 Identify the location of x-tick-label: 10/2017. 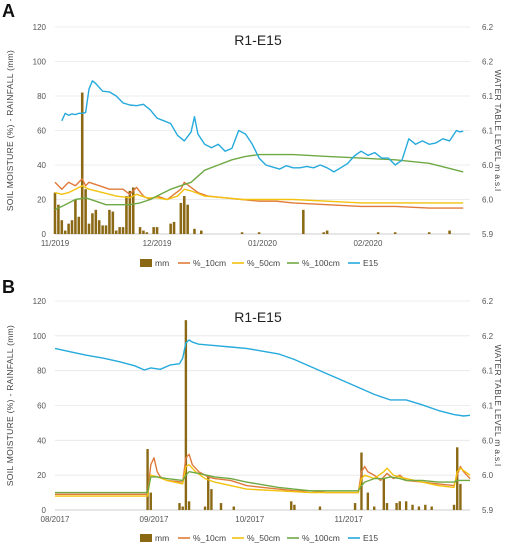
(249, 519).